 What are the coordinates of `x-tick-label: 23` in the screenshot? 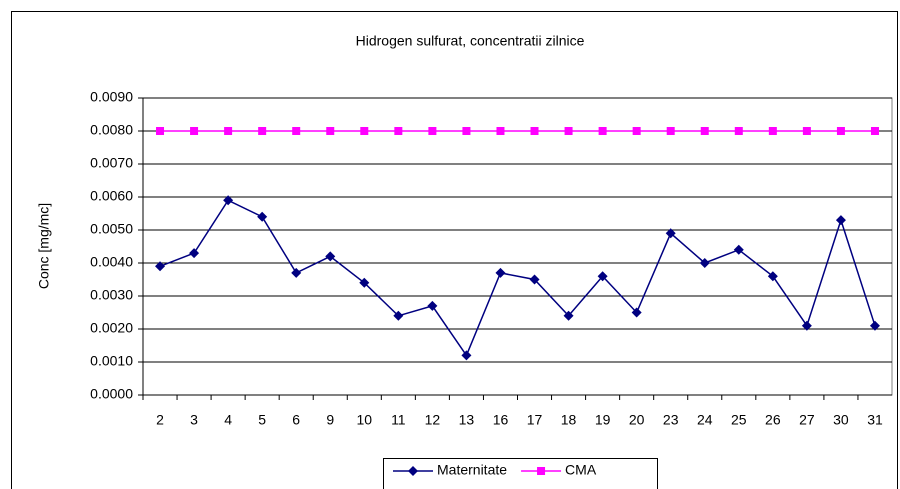 It's located at (671, 420).